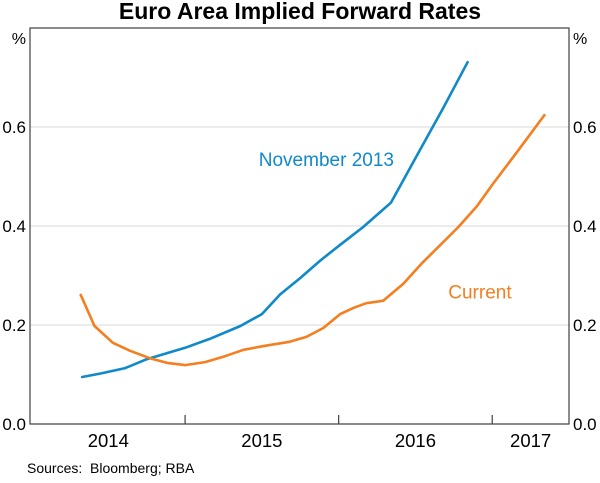  What do you see at coordinates (19, 39) in the screenshot?
I see `unit-label-left: %` at bounding box center [19, 39].